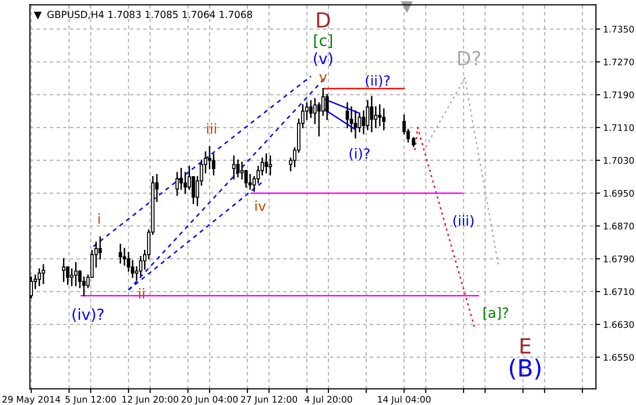  What do you see at coordinates (211, 128) in the screenshot?
I see `annotation: iii` at bounding box center [211, 128].